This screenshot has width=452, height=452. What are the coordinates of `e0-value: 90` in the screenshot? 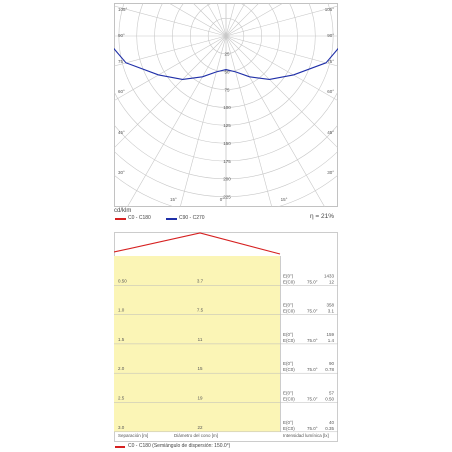 It's located at (332, 363).